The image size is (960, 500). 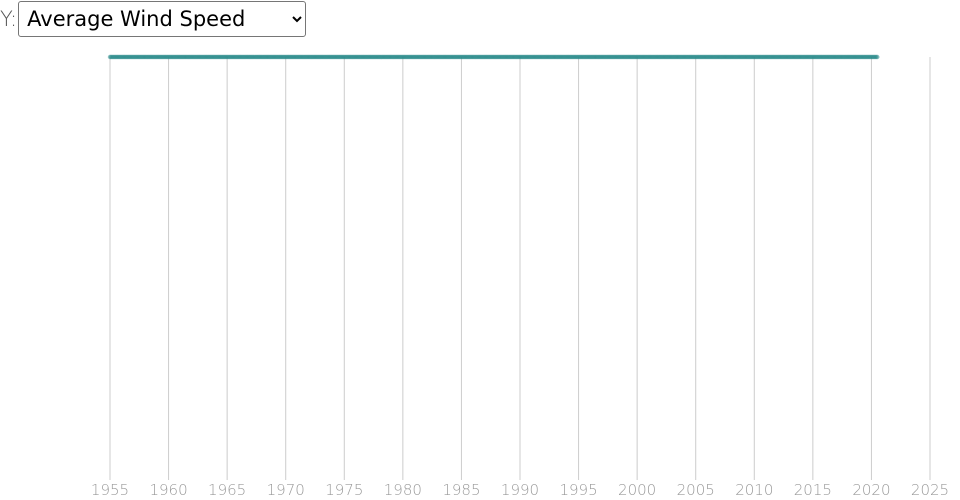 What do you see at coordinates (493, 57) in the screenshot?
I see `data-series` at bounding box center [493, 57].